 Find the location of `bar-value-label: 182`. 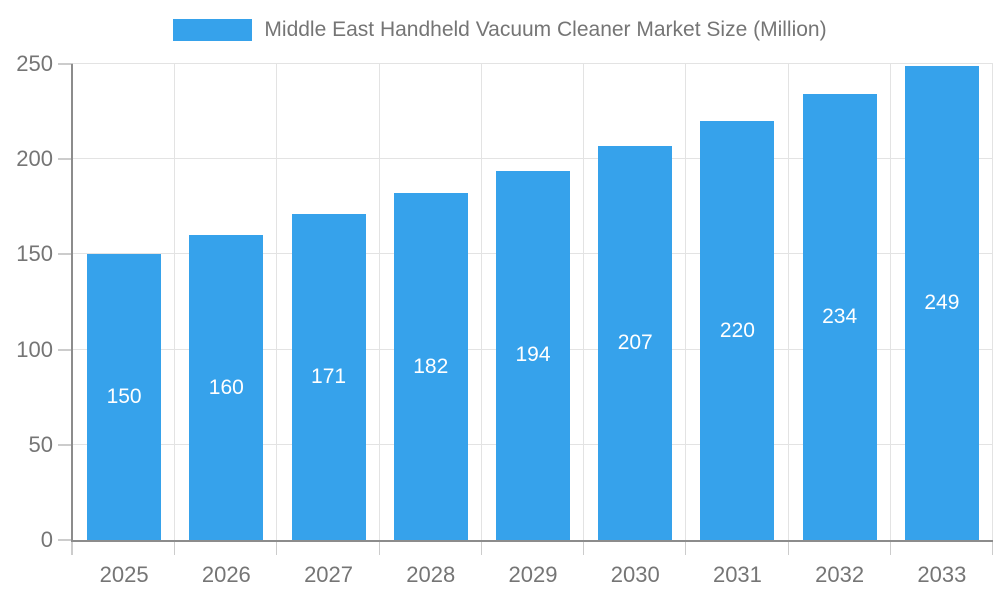

bar-value-label: 182 is located at coordinates (431, 366).